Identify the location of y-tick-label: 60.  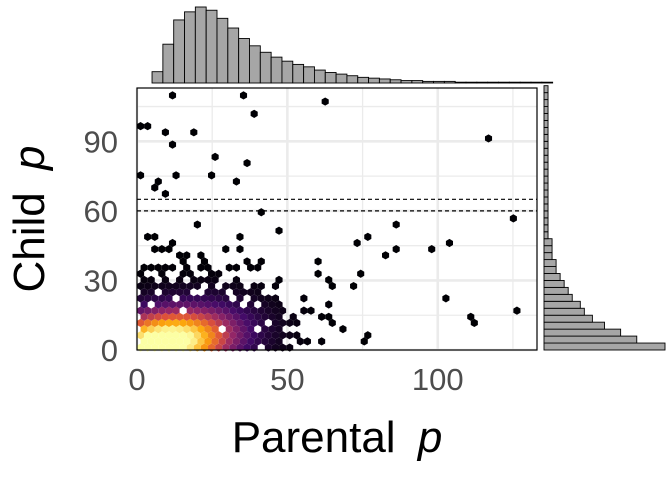
(101, 211).